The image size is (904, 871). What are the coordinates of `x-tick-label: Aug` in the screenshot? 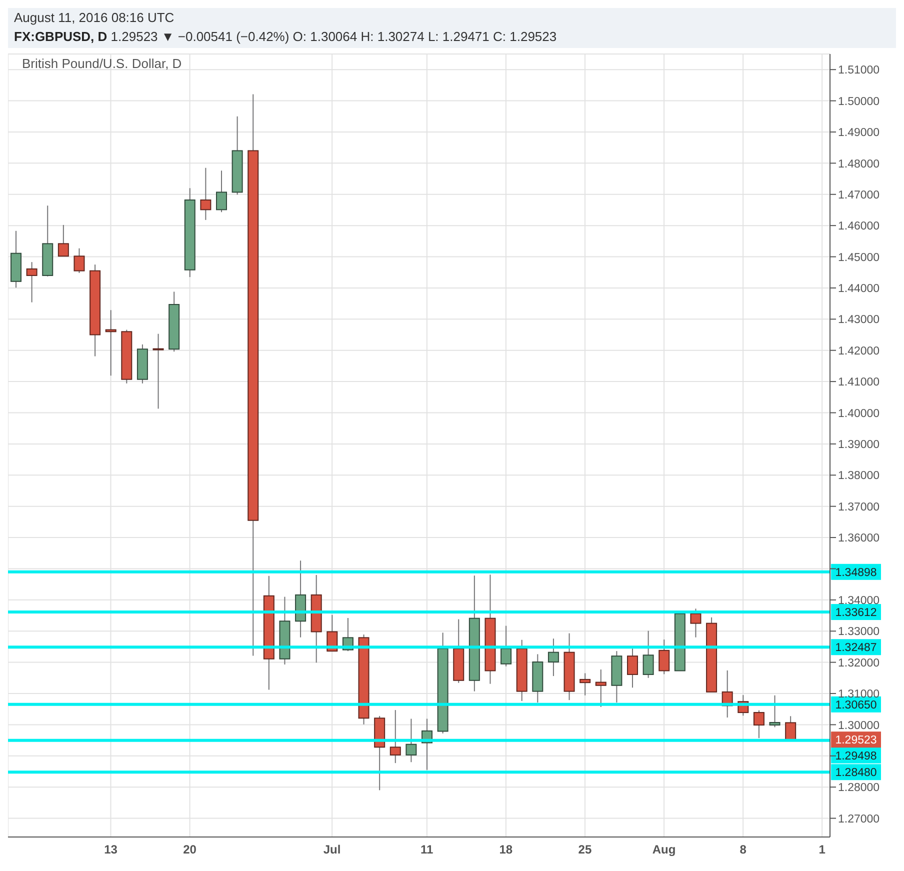 It's located at (664, 849).